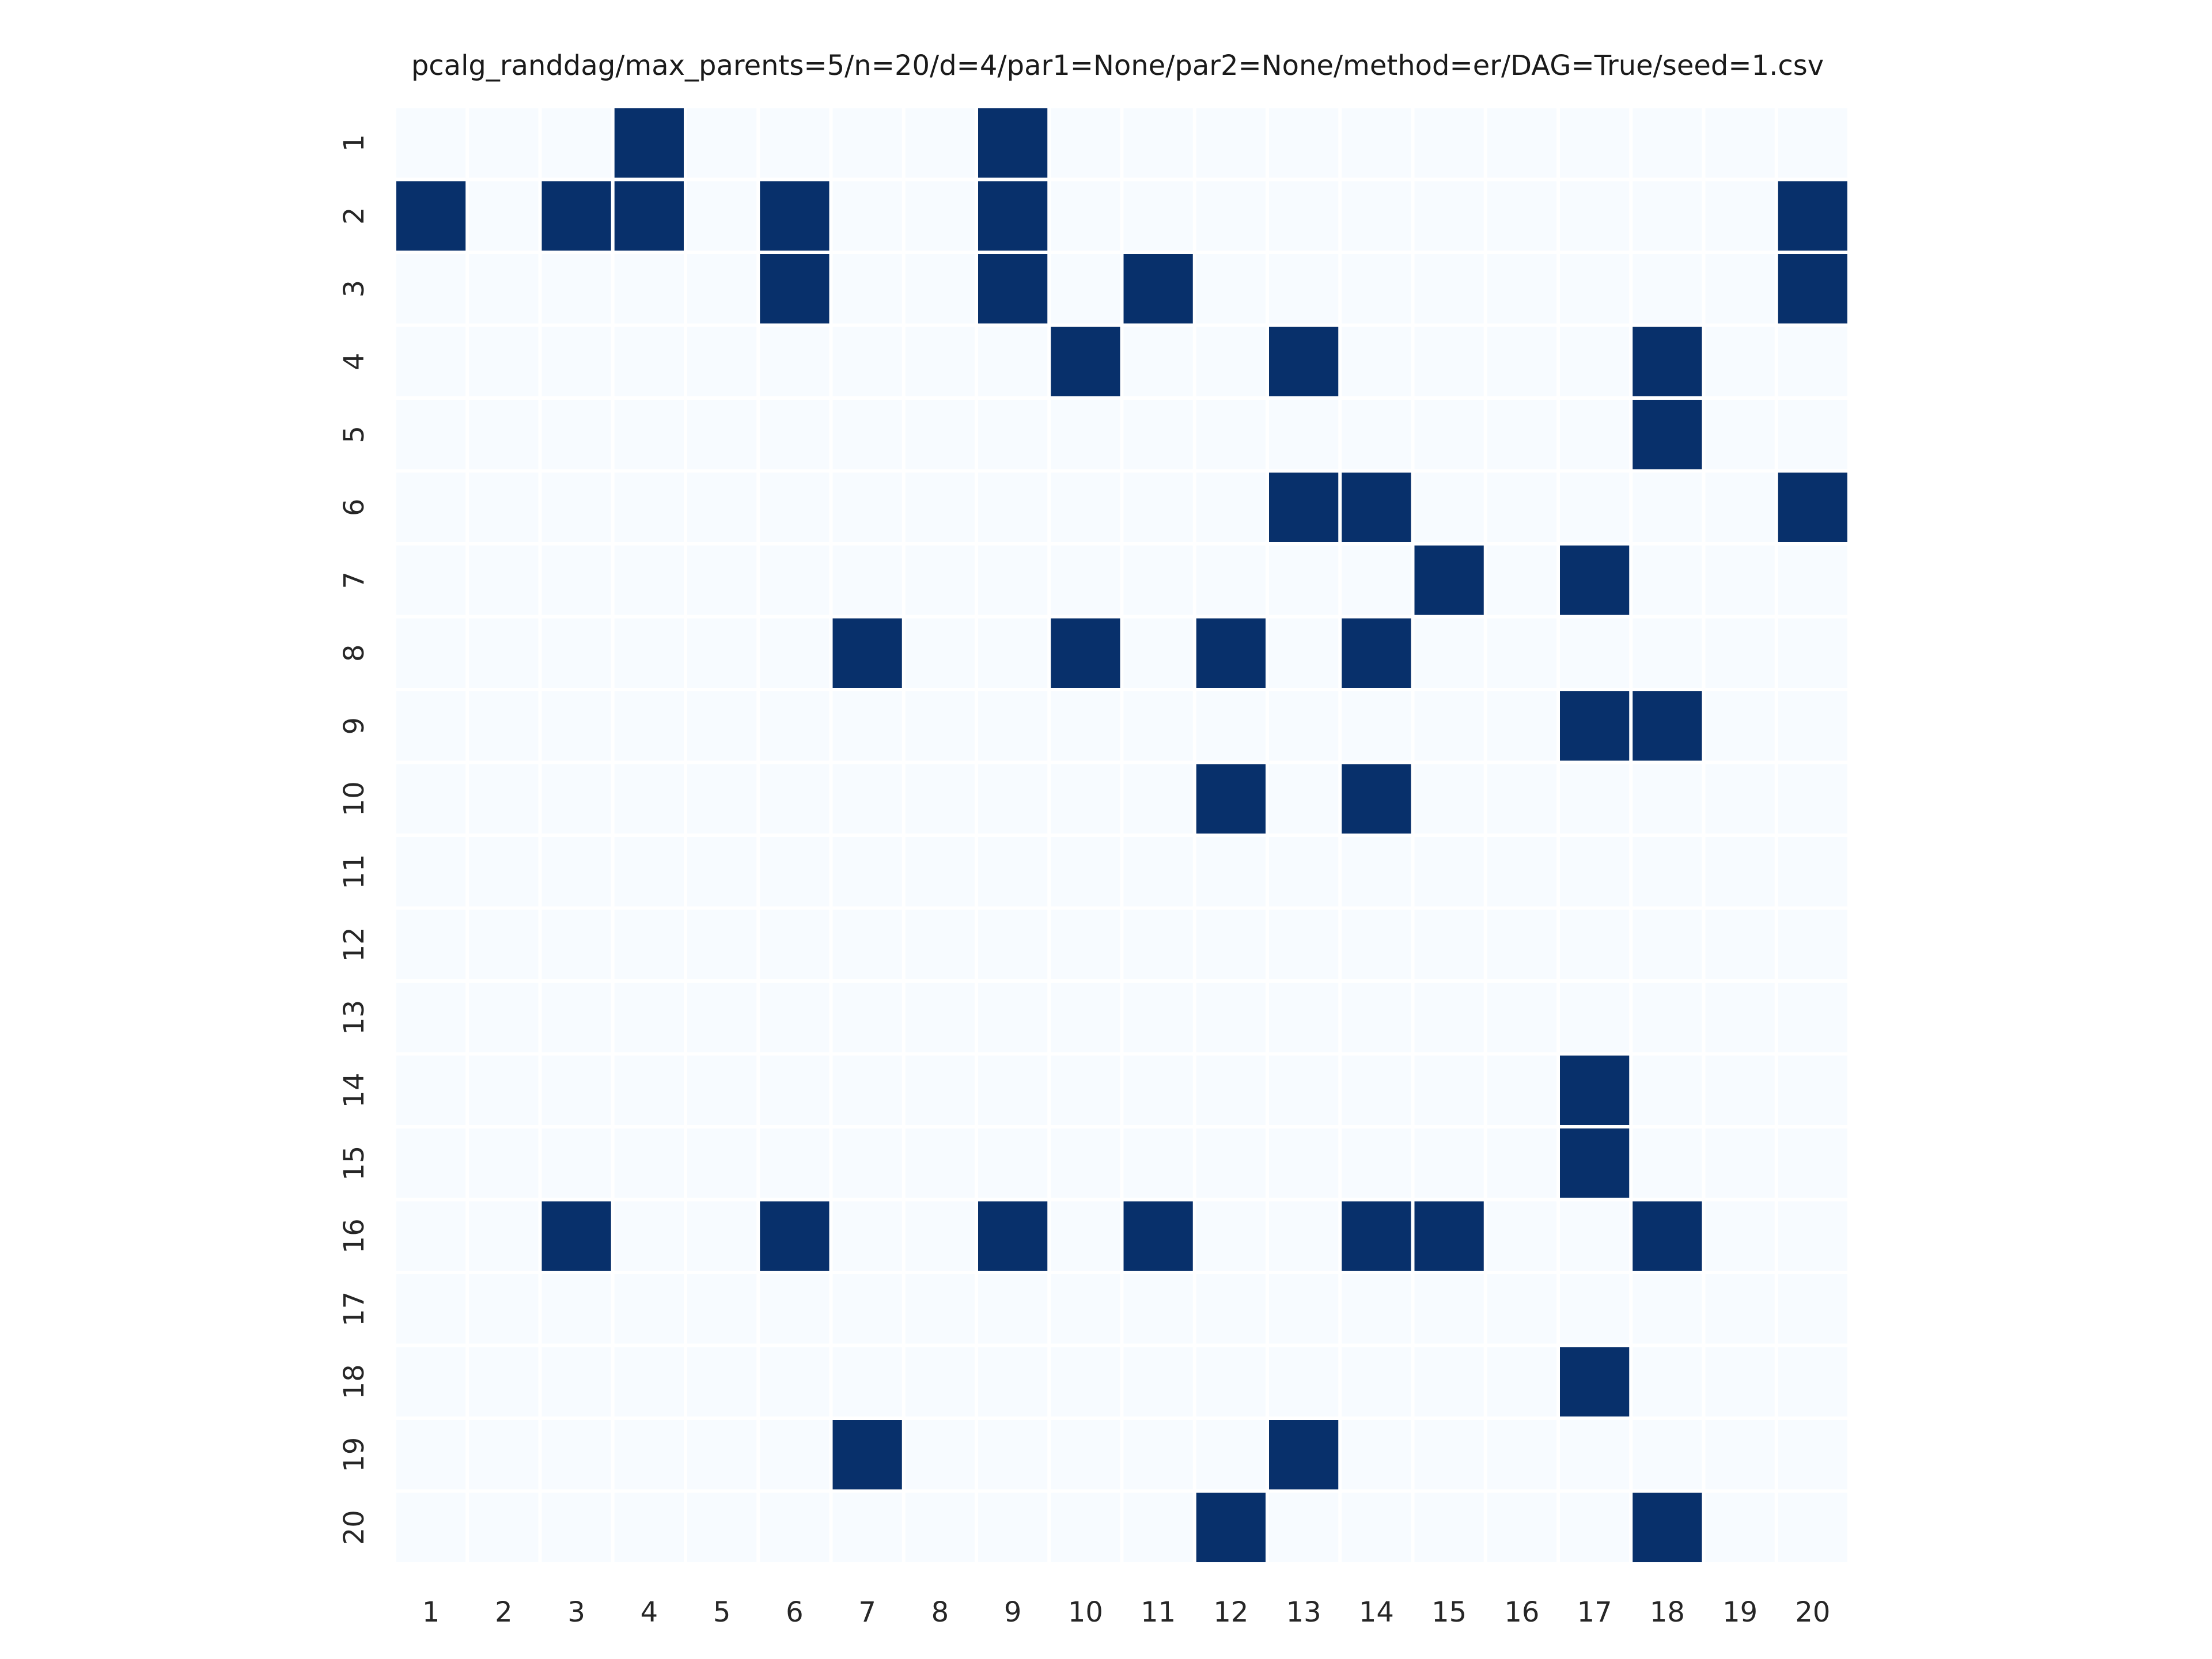 The width and height of the screenshot is (2212, 1659). What do you see at coordinates (504, 216) in the screenshot?
I see `heatmap-cell-r2-c2` at bounding box center [504, 216].